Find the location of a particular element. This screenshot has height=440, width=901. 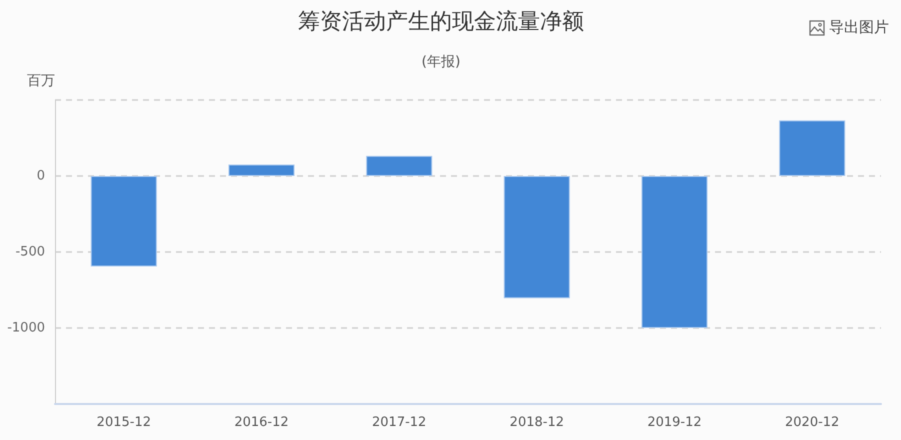

y-axis-title: 百万 is located at coordinates (41, 81).